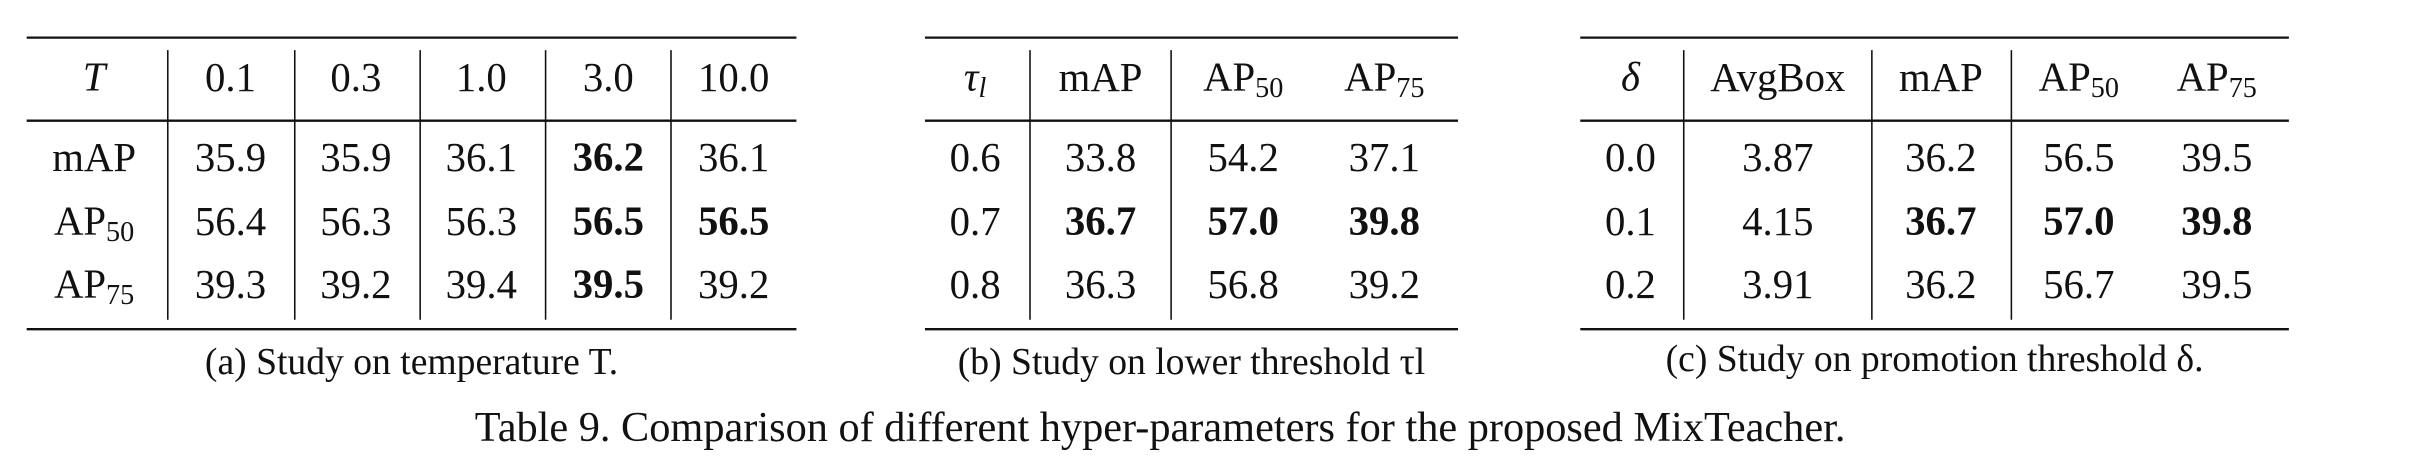 This screenshot has width=2430, height=462. I want to click on header-cell: AvgBox, so click(1777, 77).